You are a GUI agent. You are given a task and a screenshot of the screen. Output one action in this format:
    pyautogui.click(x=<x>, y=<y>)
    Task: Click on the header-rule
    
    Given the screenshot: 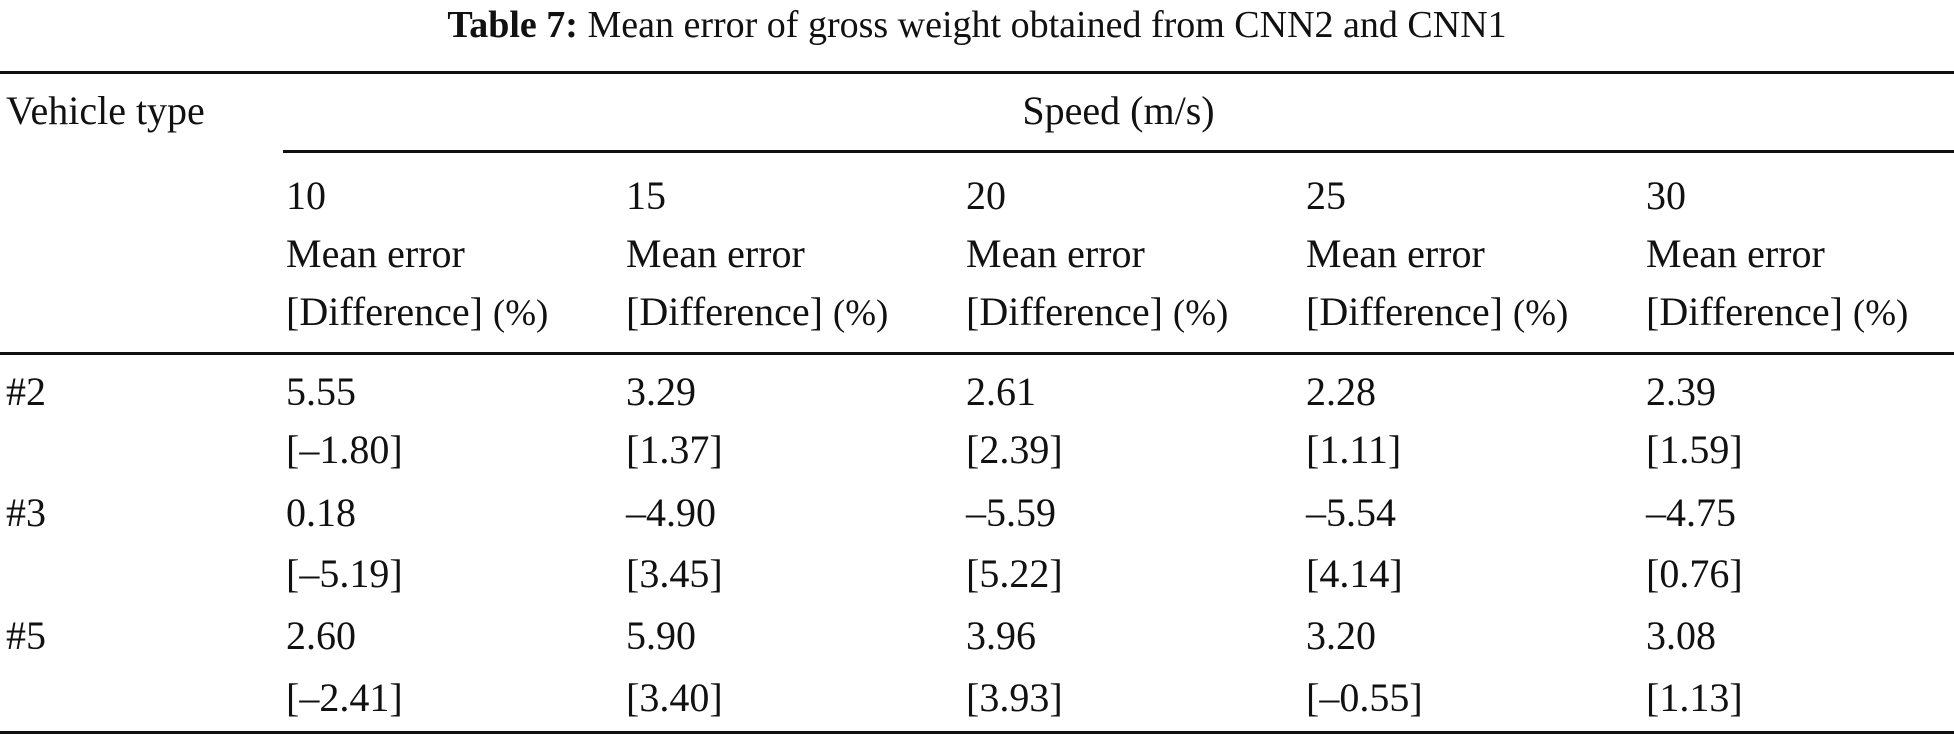 What is the action you would take?
    pyautogui.click(x=977, y=353)
    